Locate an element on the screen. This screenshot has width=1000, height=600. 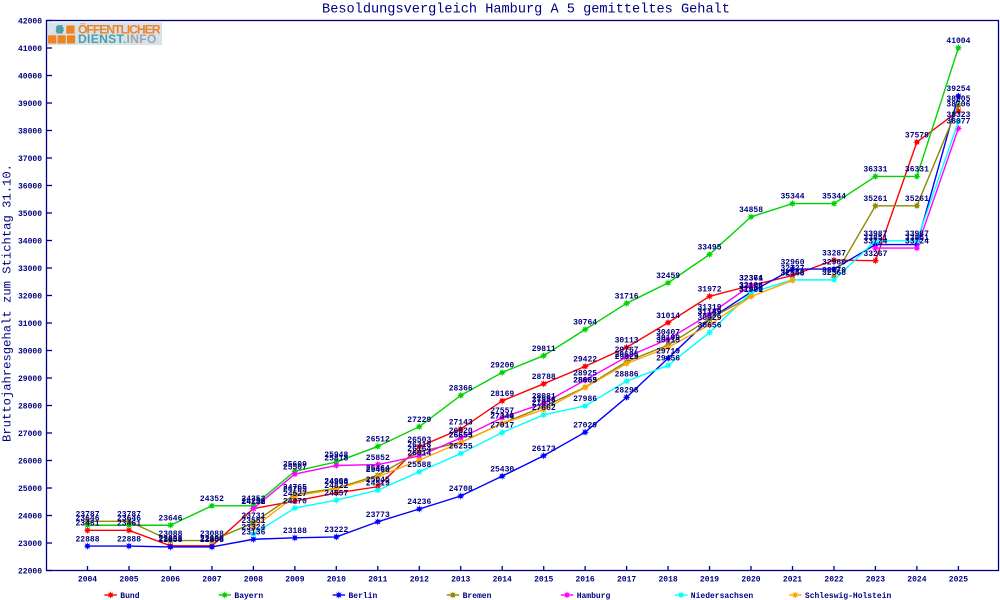
svg-text: Bayern is located at coordinates (248, 596).